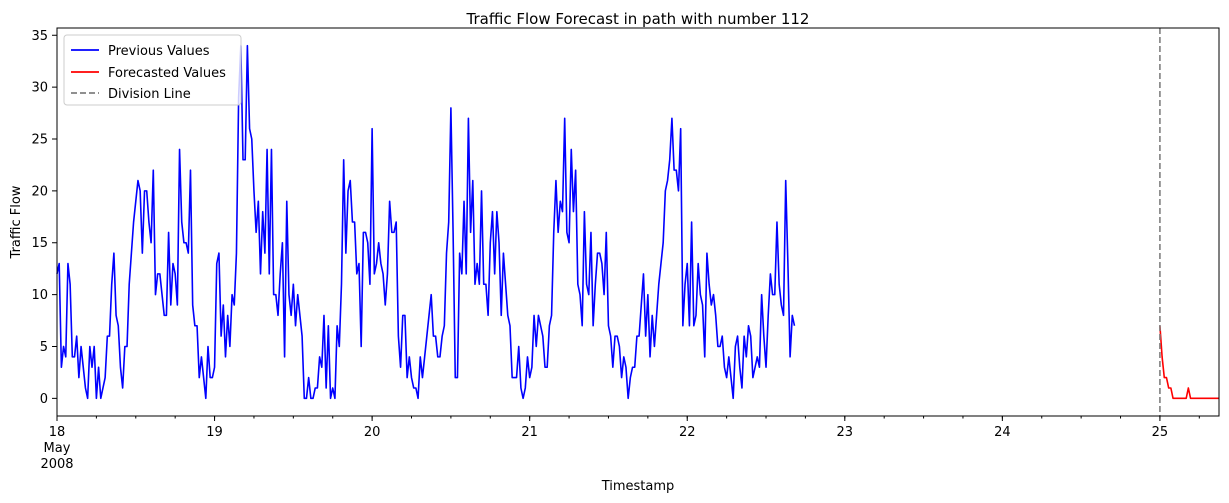 The image size is (1229, 503). What do you see at coordinates (845, 432) in the screenshot?
I see `x-tick-label: 23` at bounding box center [845, 432].